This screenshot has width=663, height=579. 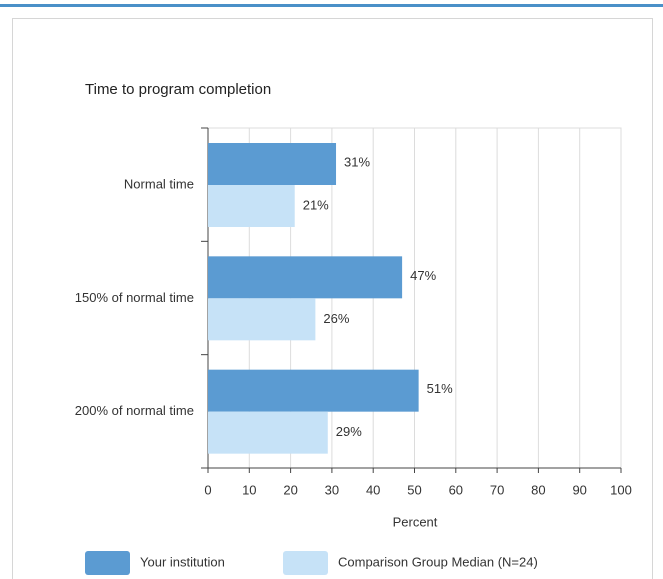 What do you see at coordinates (440, 388) in the screenshot?
I see `value-label: 51%` at bounding box center [440, 388].